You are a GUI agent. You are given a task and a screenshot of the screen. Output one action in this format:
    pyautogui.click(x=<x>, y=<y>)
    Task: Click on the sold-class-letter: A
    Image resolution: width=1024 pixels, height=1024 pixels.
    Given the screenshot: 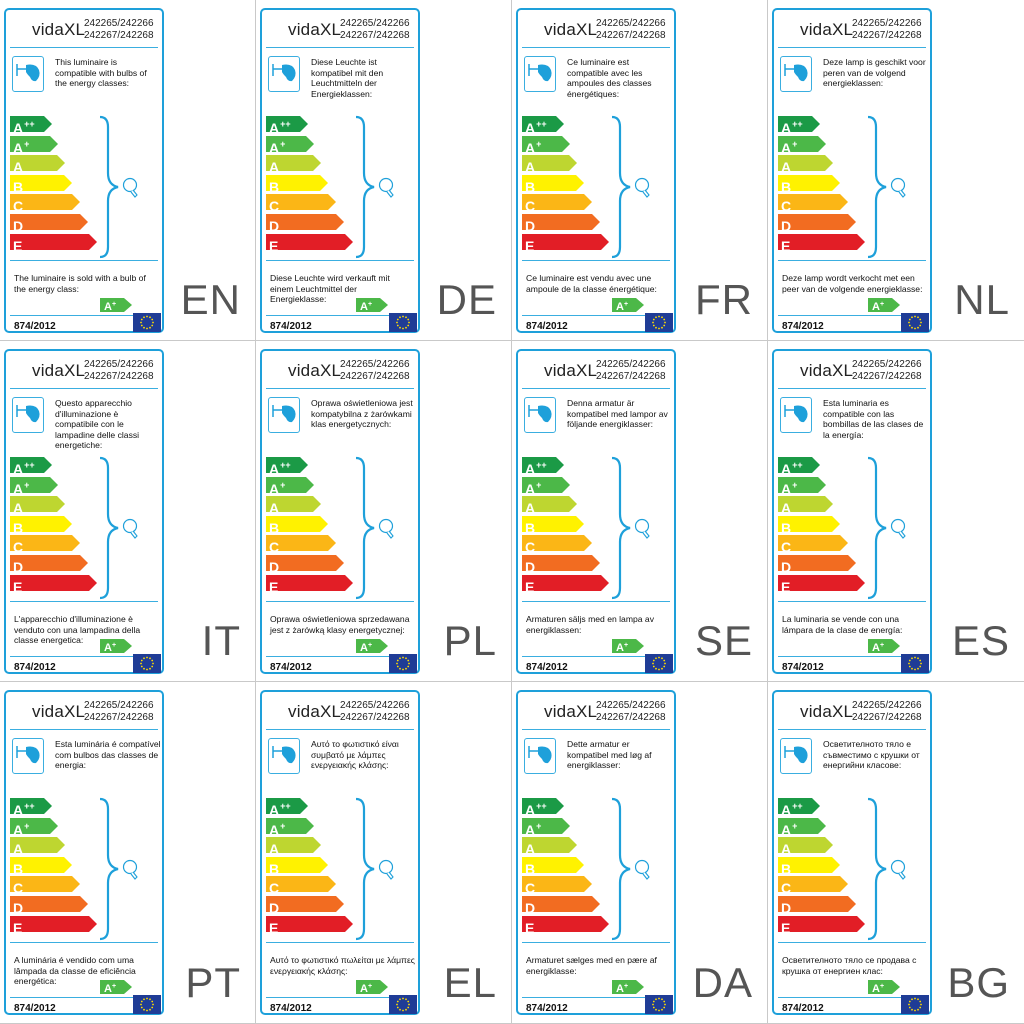 What is the action you would take?
    pyautogui.click(x=620, y=307)
    